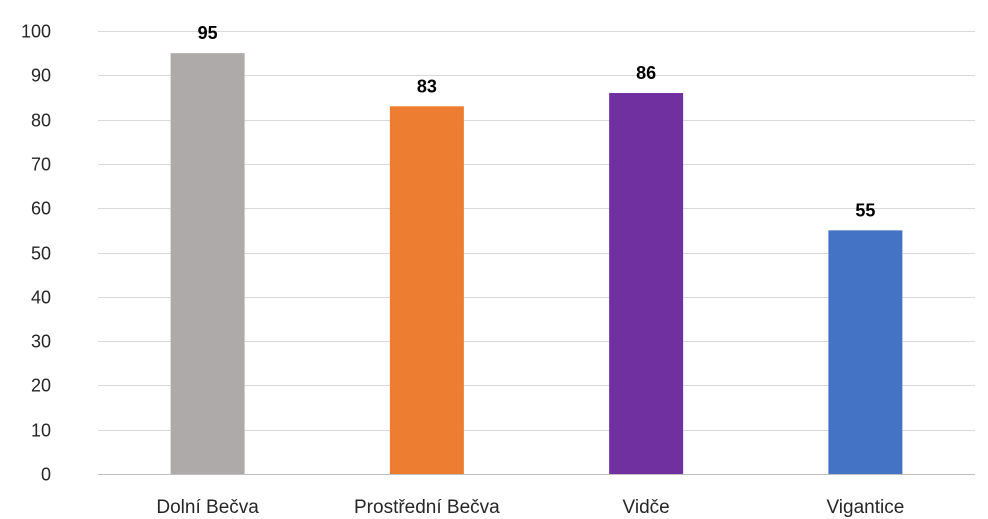 The width and height of the screenshot is (988, 519). What do you see at coordinates (41, 254) in the screenshot?
I see `y-tick-label: 50` at bounding box center [41, 254].